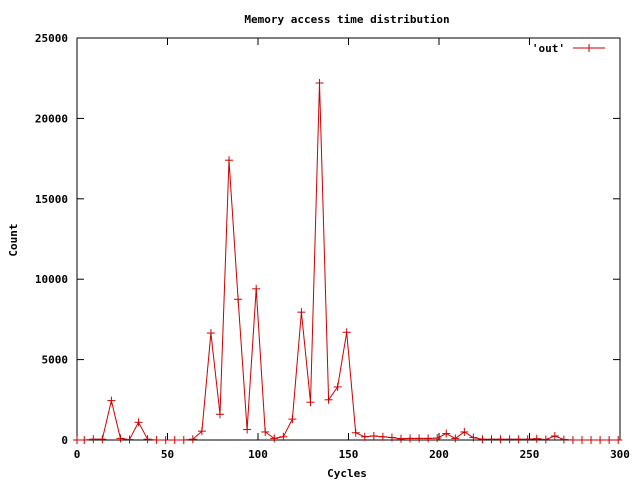  What do you see at coordinates (167, 454) in the screenshot?
I see `x-tick-label: 50` at bounding box center [167, 454].